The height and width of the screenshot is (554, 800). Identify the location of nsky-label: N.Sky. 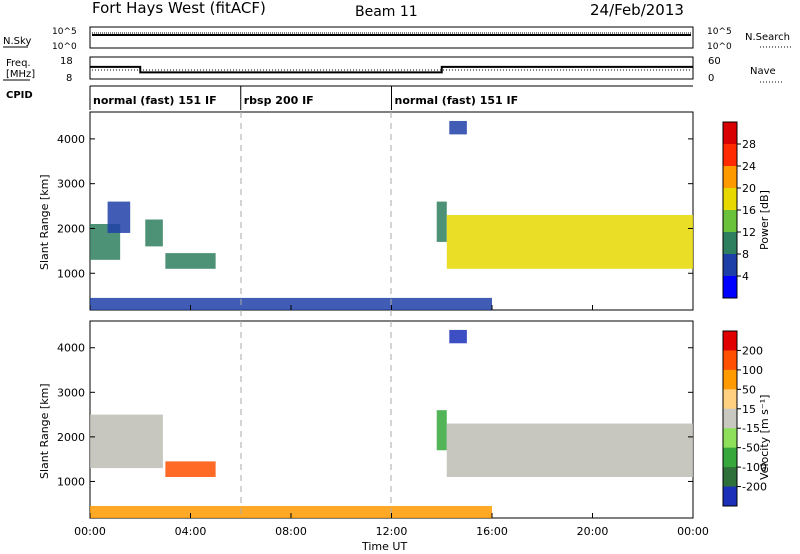
(17, 41).